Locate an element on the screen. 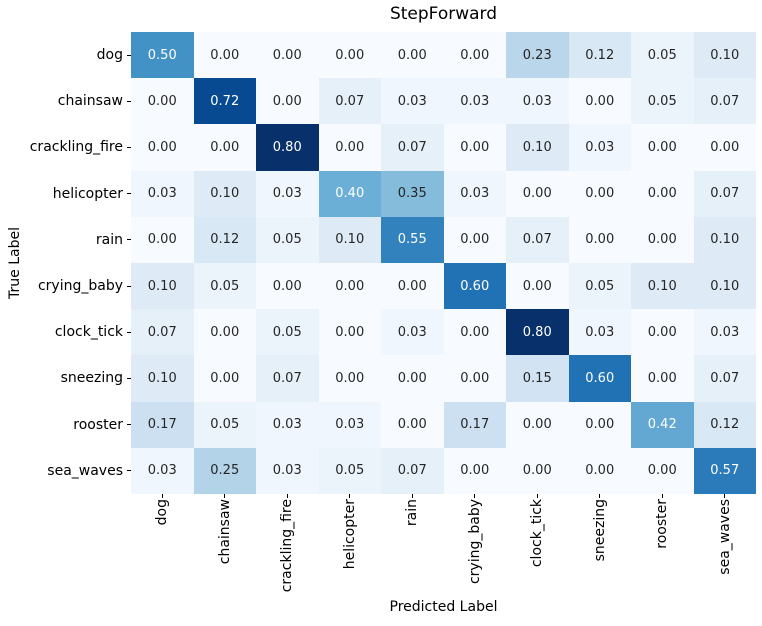 The image size is (762, 626). heatmap-cell: 0.55 is located at coordinates (412, 239).